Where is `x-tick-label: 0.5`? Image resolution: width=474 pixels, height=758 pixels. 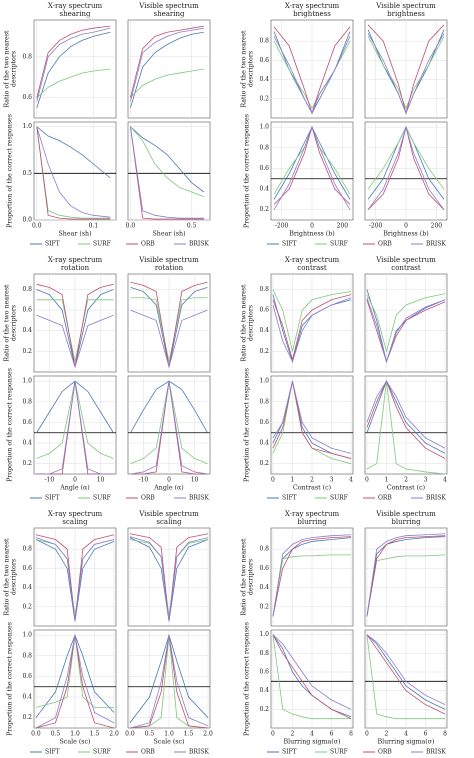
x-tick-label: 0.5 is located at coordinates (192, 226).